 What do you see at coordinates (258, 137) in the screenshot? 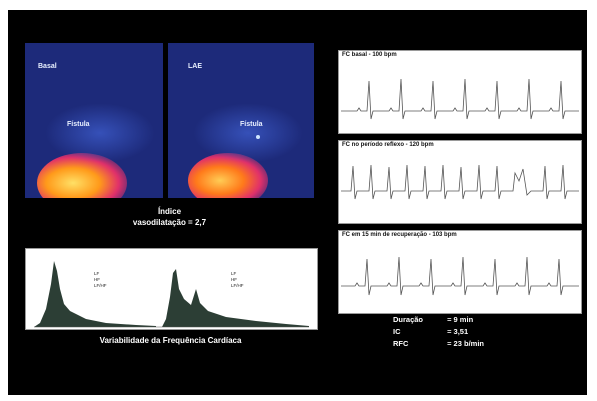
I see `spot-marker` at bounding box center [258, 137].